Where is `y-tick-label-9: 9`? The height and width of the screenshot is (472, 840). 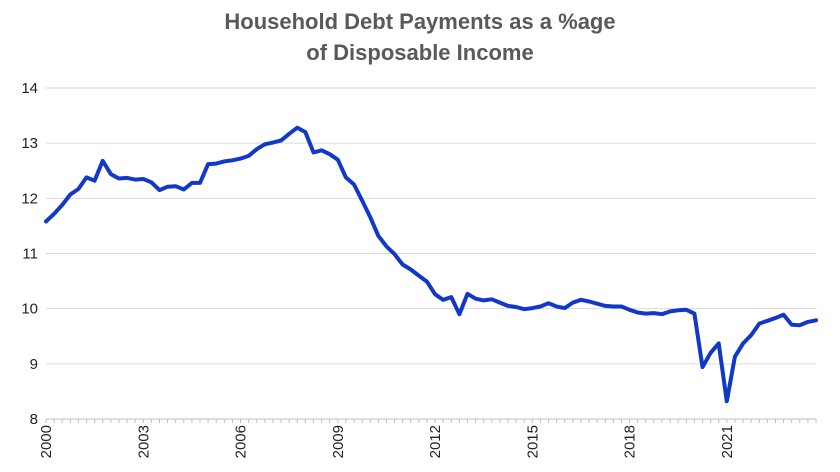 y-tick-label-9: 9 is located at coordinates (34, 364).